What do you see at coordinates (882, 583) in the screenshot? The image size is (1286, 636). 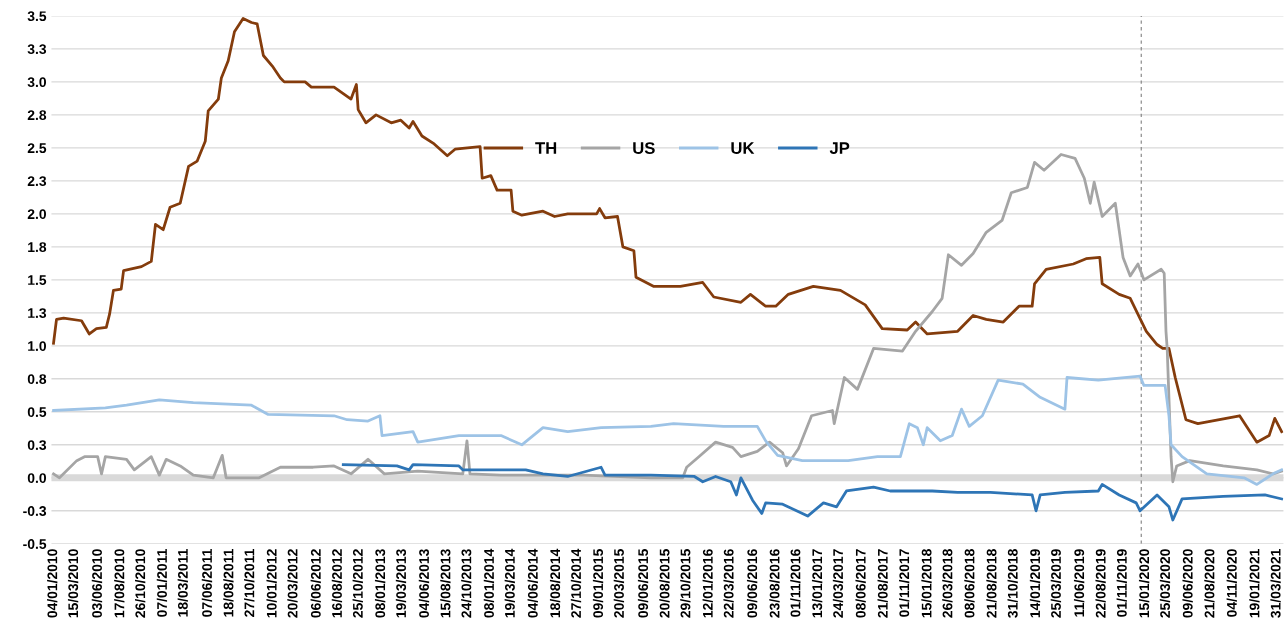 I see `x-tick-label: 21/08/2017` at bounding box center [882, 583].